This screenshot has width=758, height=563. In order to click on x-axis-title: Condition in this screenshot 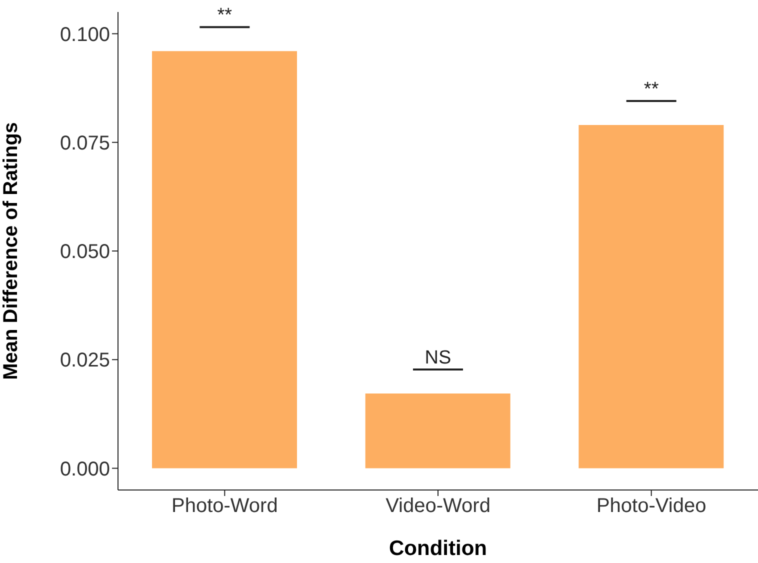, I will do `click(438, 548)`.